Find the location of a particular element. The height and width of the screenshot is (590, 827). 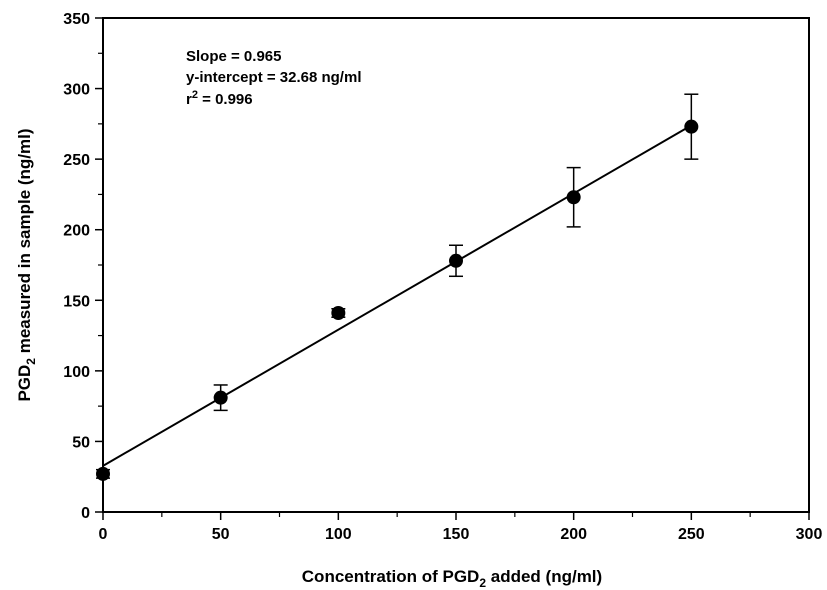

y-tick-label: 300 is located at coordinates (76, 90).